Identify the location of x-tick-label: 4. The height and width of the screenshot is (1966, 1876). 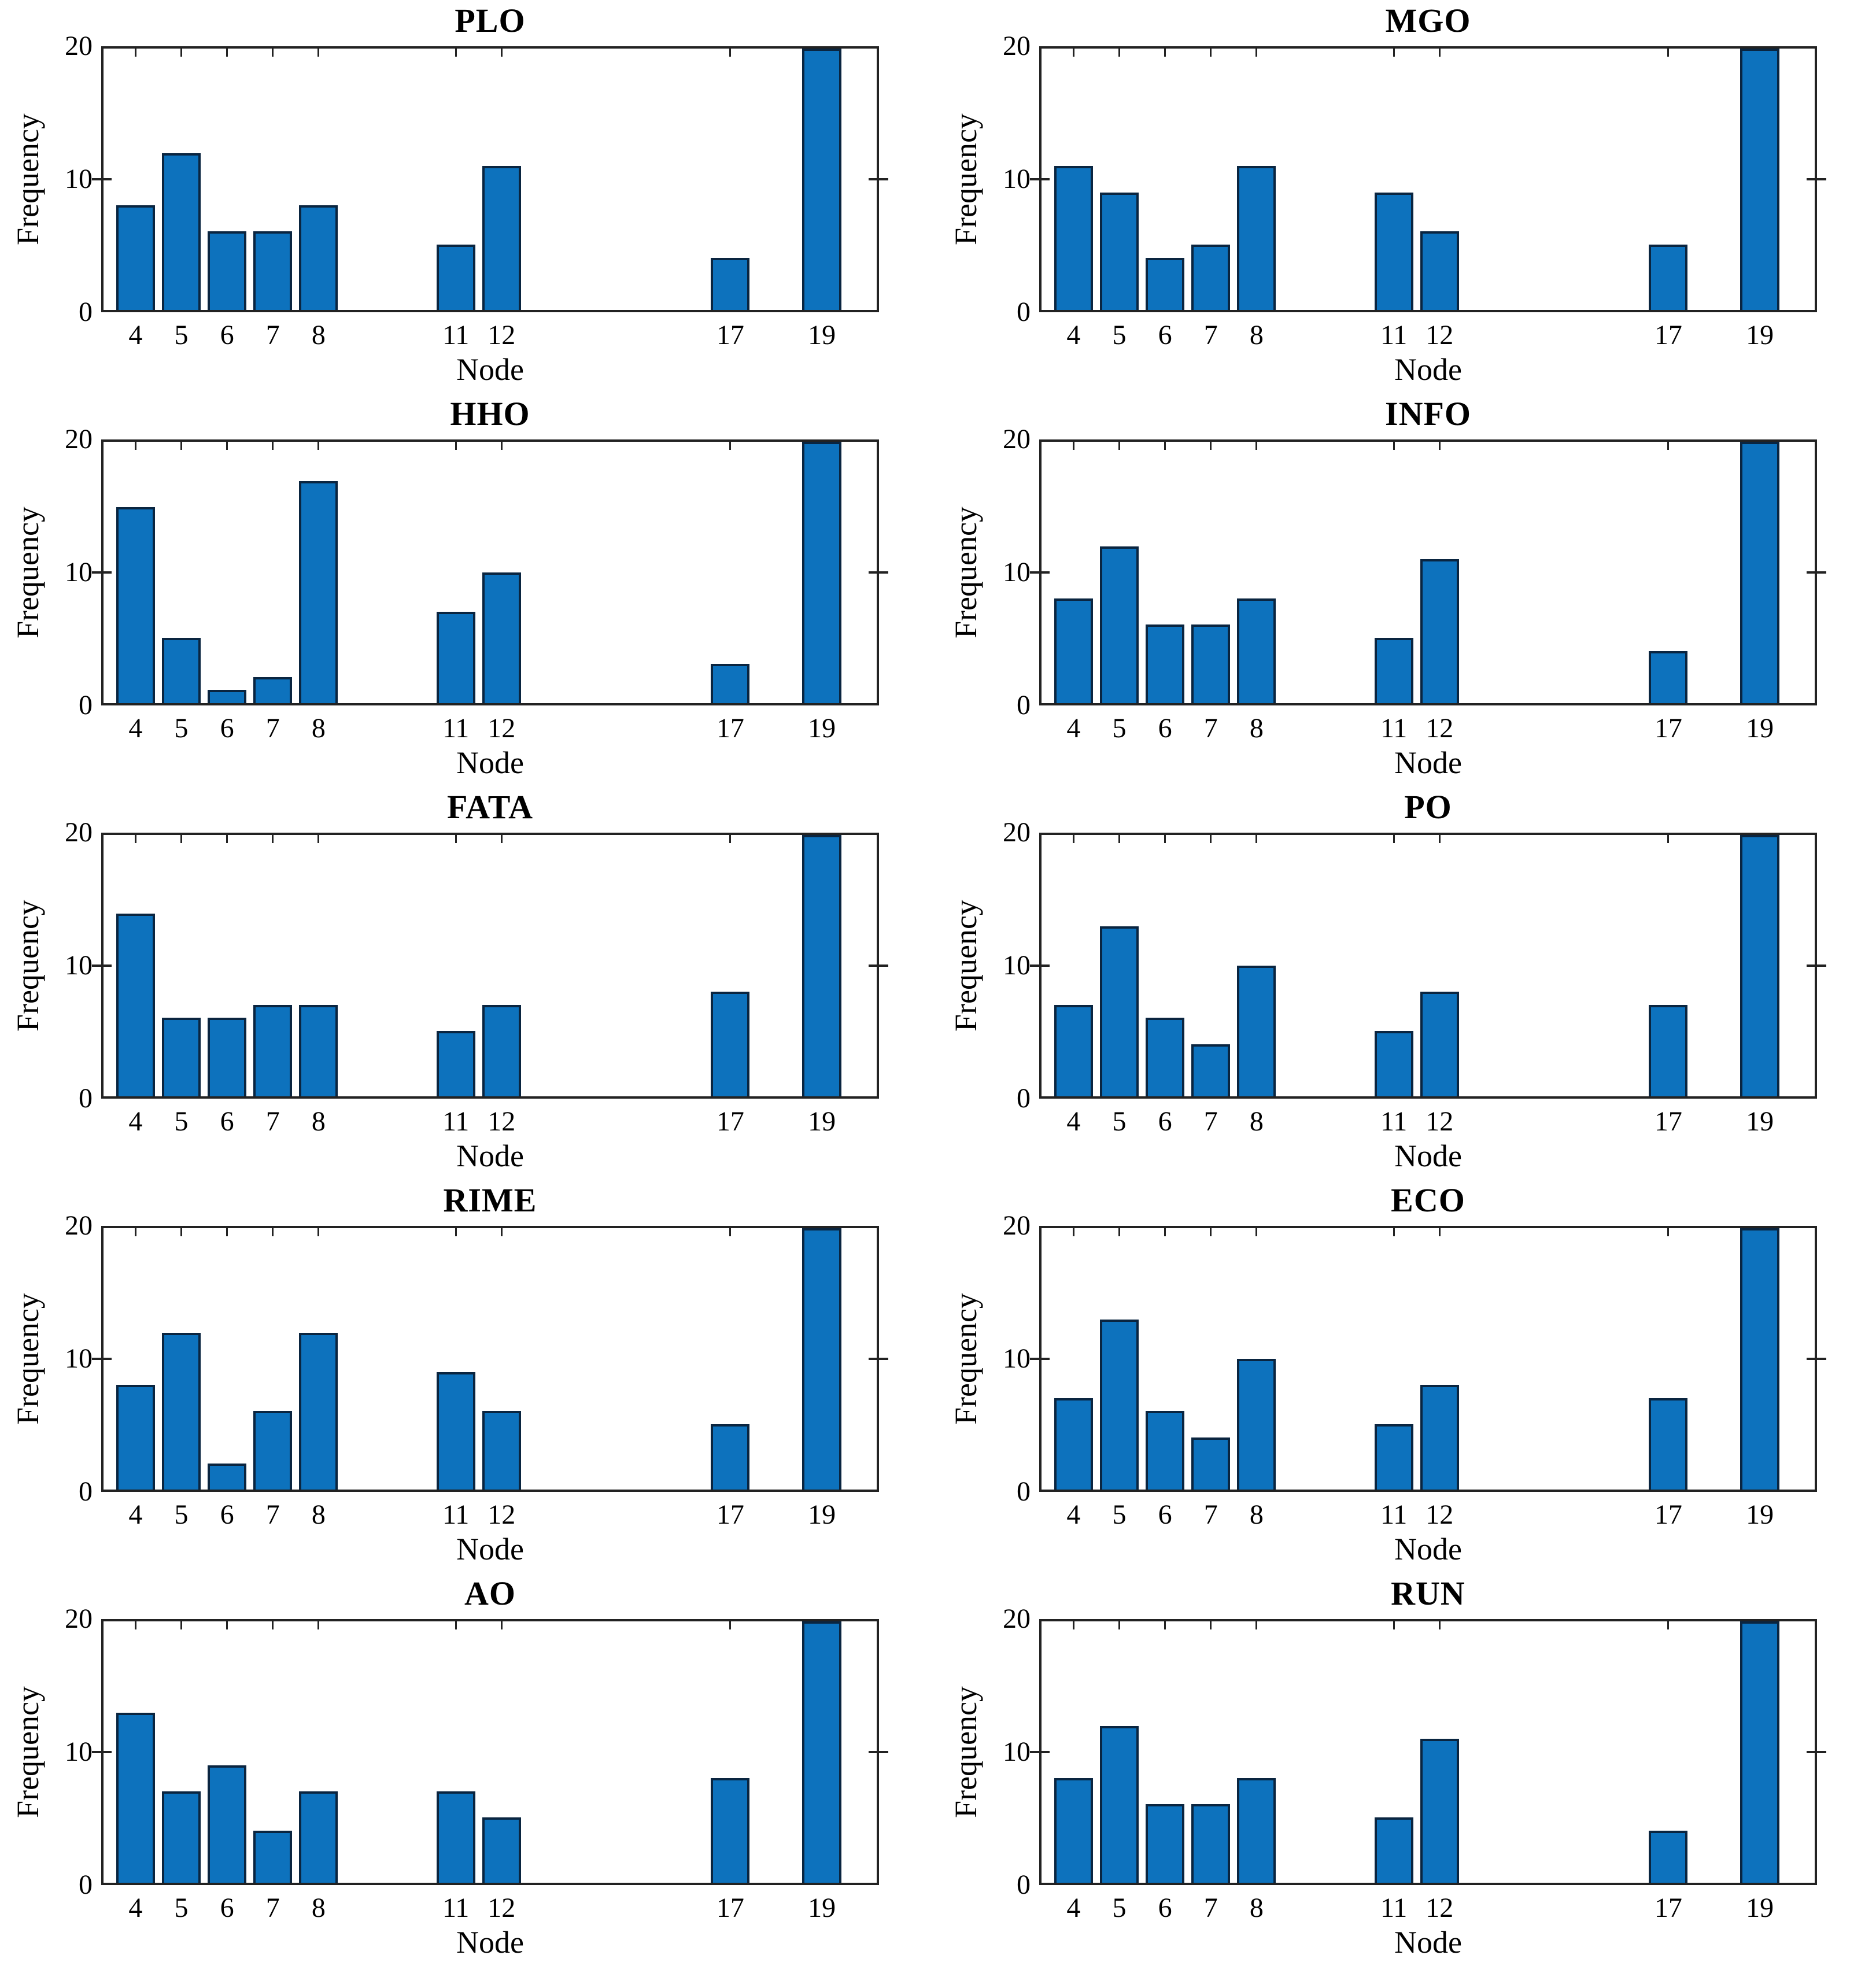
(1073, 1121).